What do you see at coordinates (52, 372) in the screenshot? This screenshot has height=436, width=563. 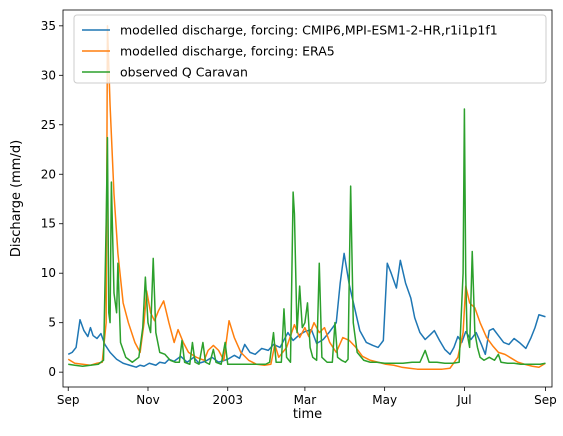 I see `y-tick-label: 0` at bounding box center [52, 372].